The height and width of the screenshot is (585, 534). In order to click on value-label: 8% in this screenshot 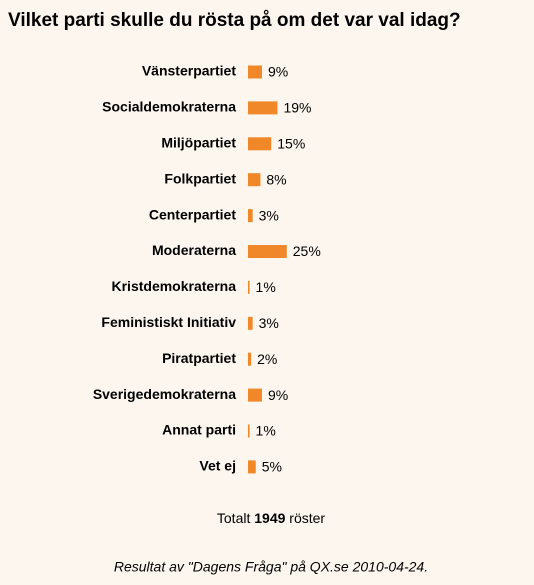, I will do `click(276, 179)`.